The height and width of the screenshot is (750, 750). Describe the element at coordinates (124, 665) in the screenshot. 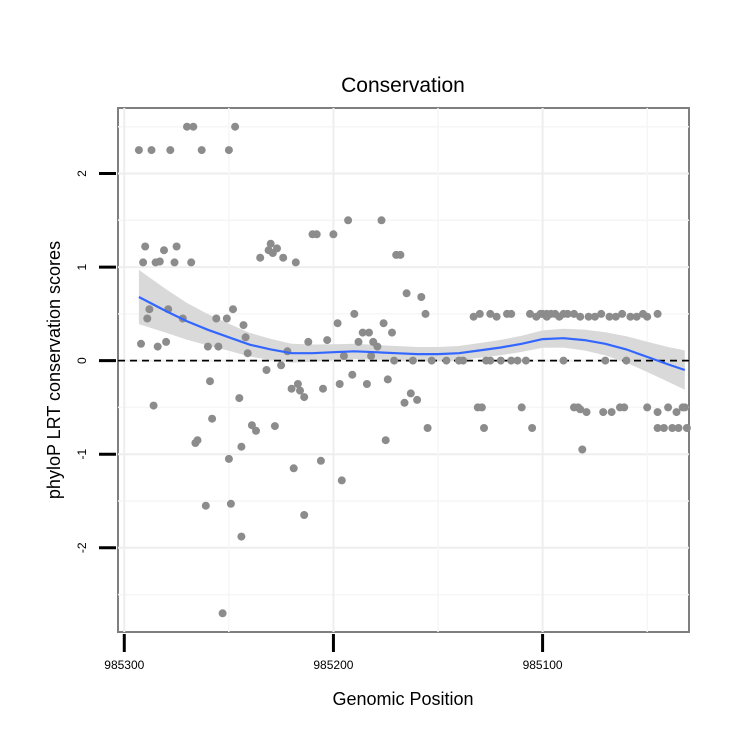

I see `x-tick-label: 985300` at that location.